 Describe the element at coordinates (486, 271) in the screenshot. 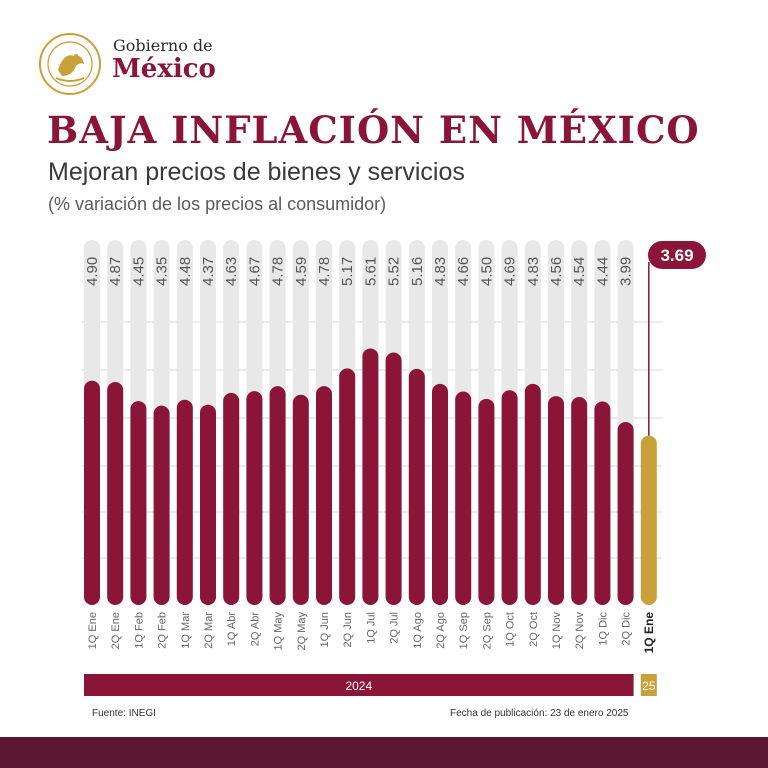

I see `bar-value-label: 4.50` at that location.